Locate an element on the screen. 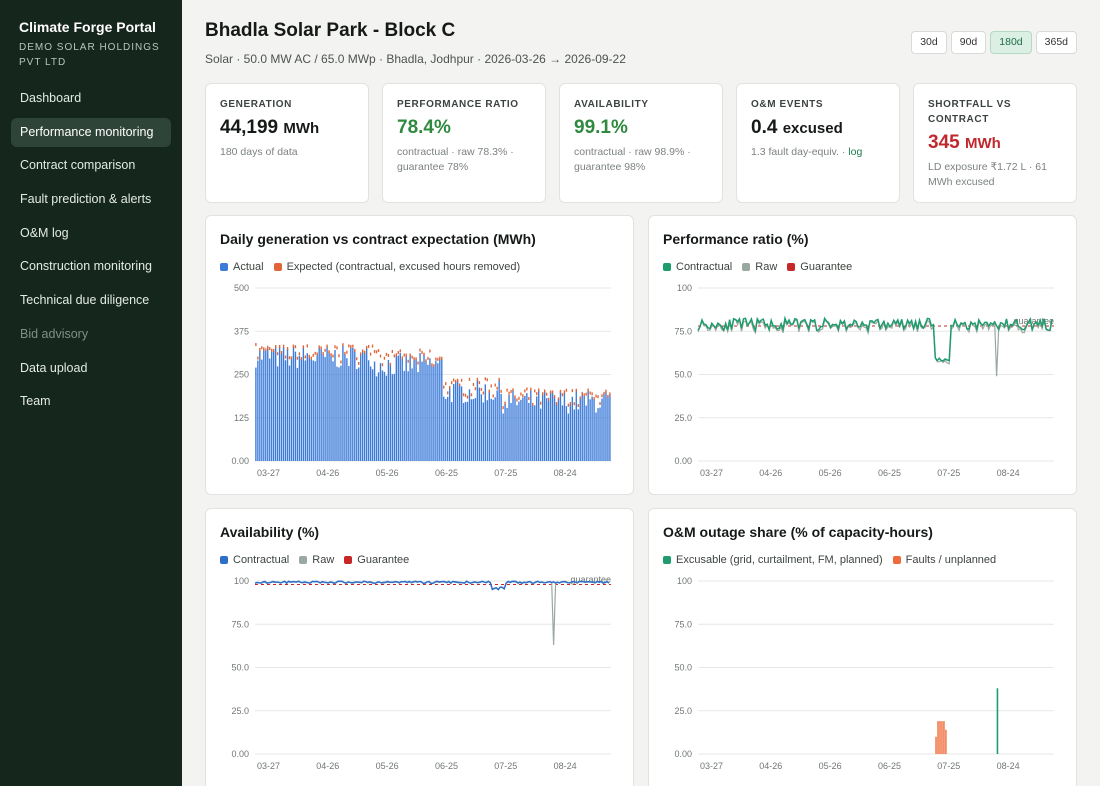 This screenshot has height=786, width=1100. y-tick-label: 500 is located at coordinates (241, 288).